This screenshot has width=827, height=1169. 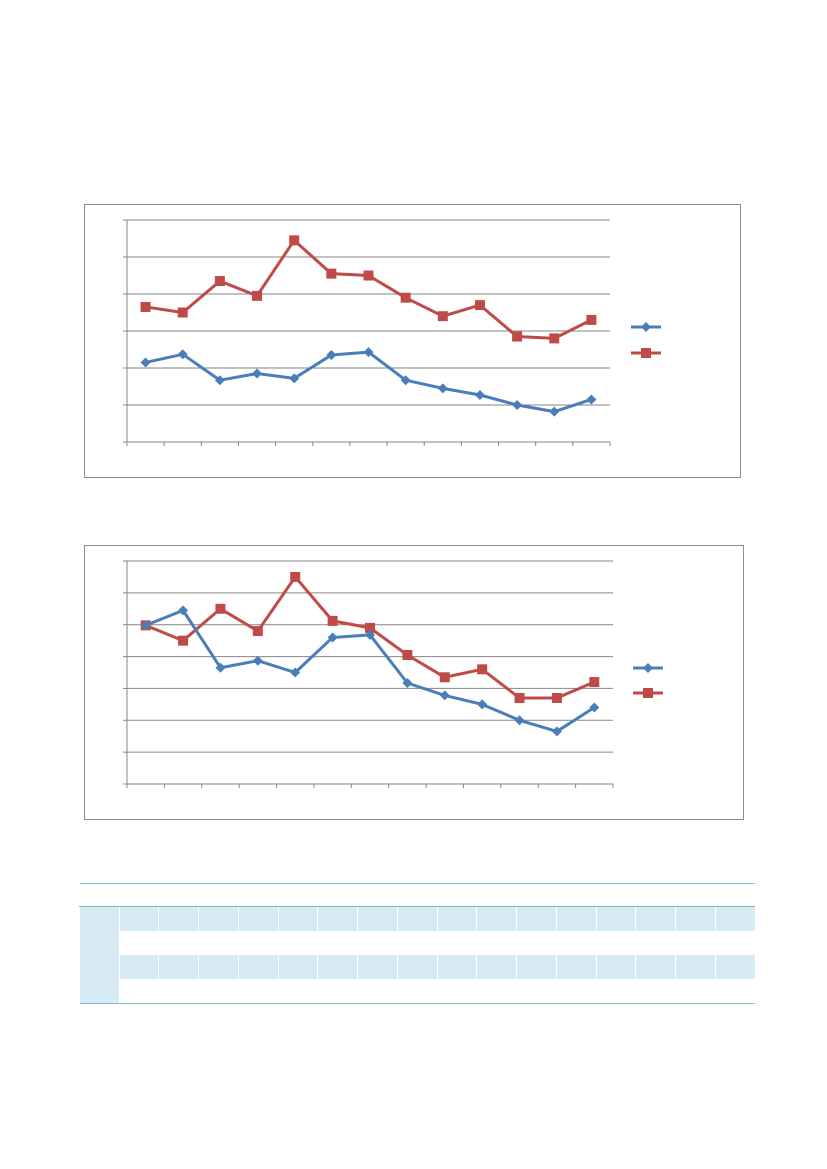 What do you see at coordinates (417, 895) in the screenshot?
I see `table-header-row` at bounding box center [417, 895].